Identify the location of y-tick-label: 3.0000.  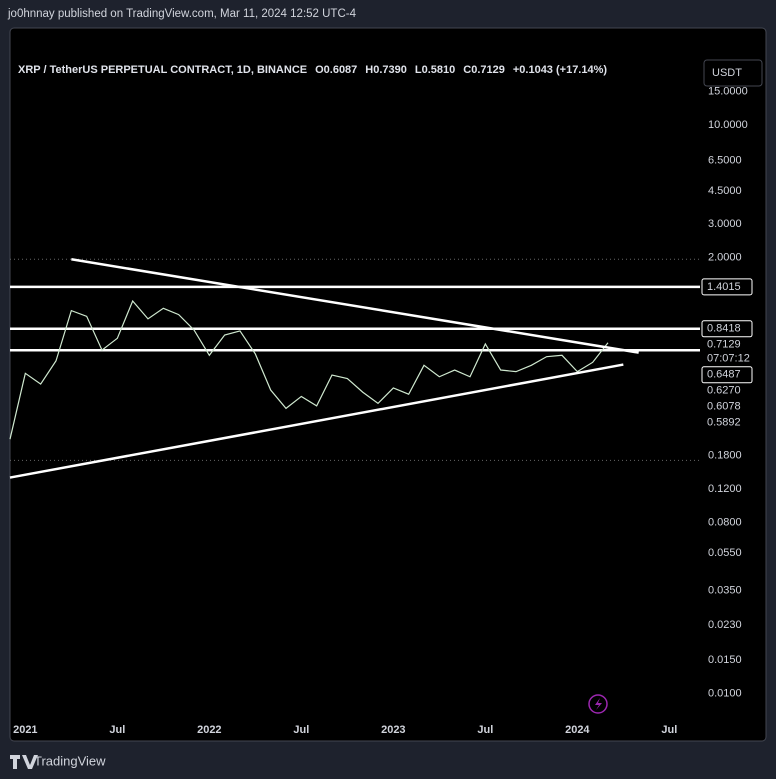
(725, 224).